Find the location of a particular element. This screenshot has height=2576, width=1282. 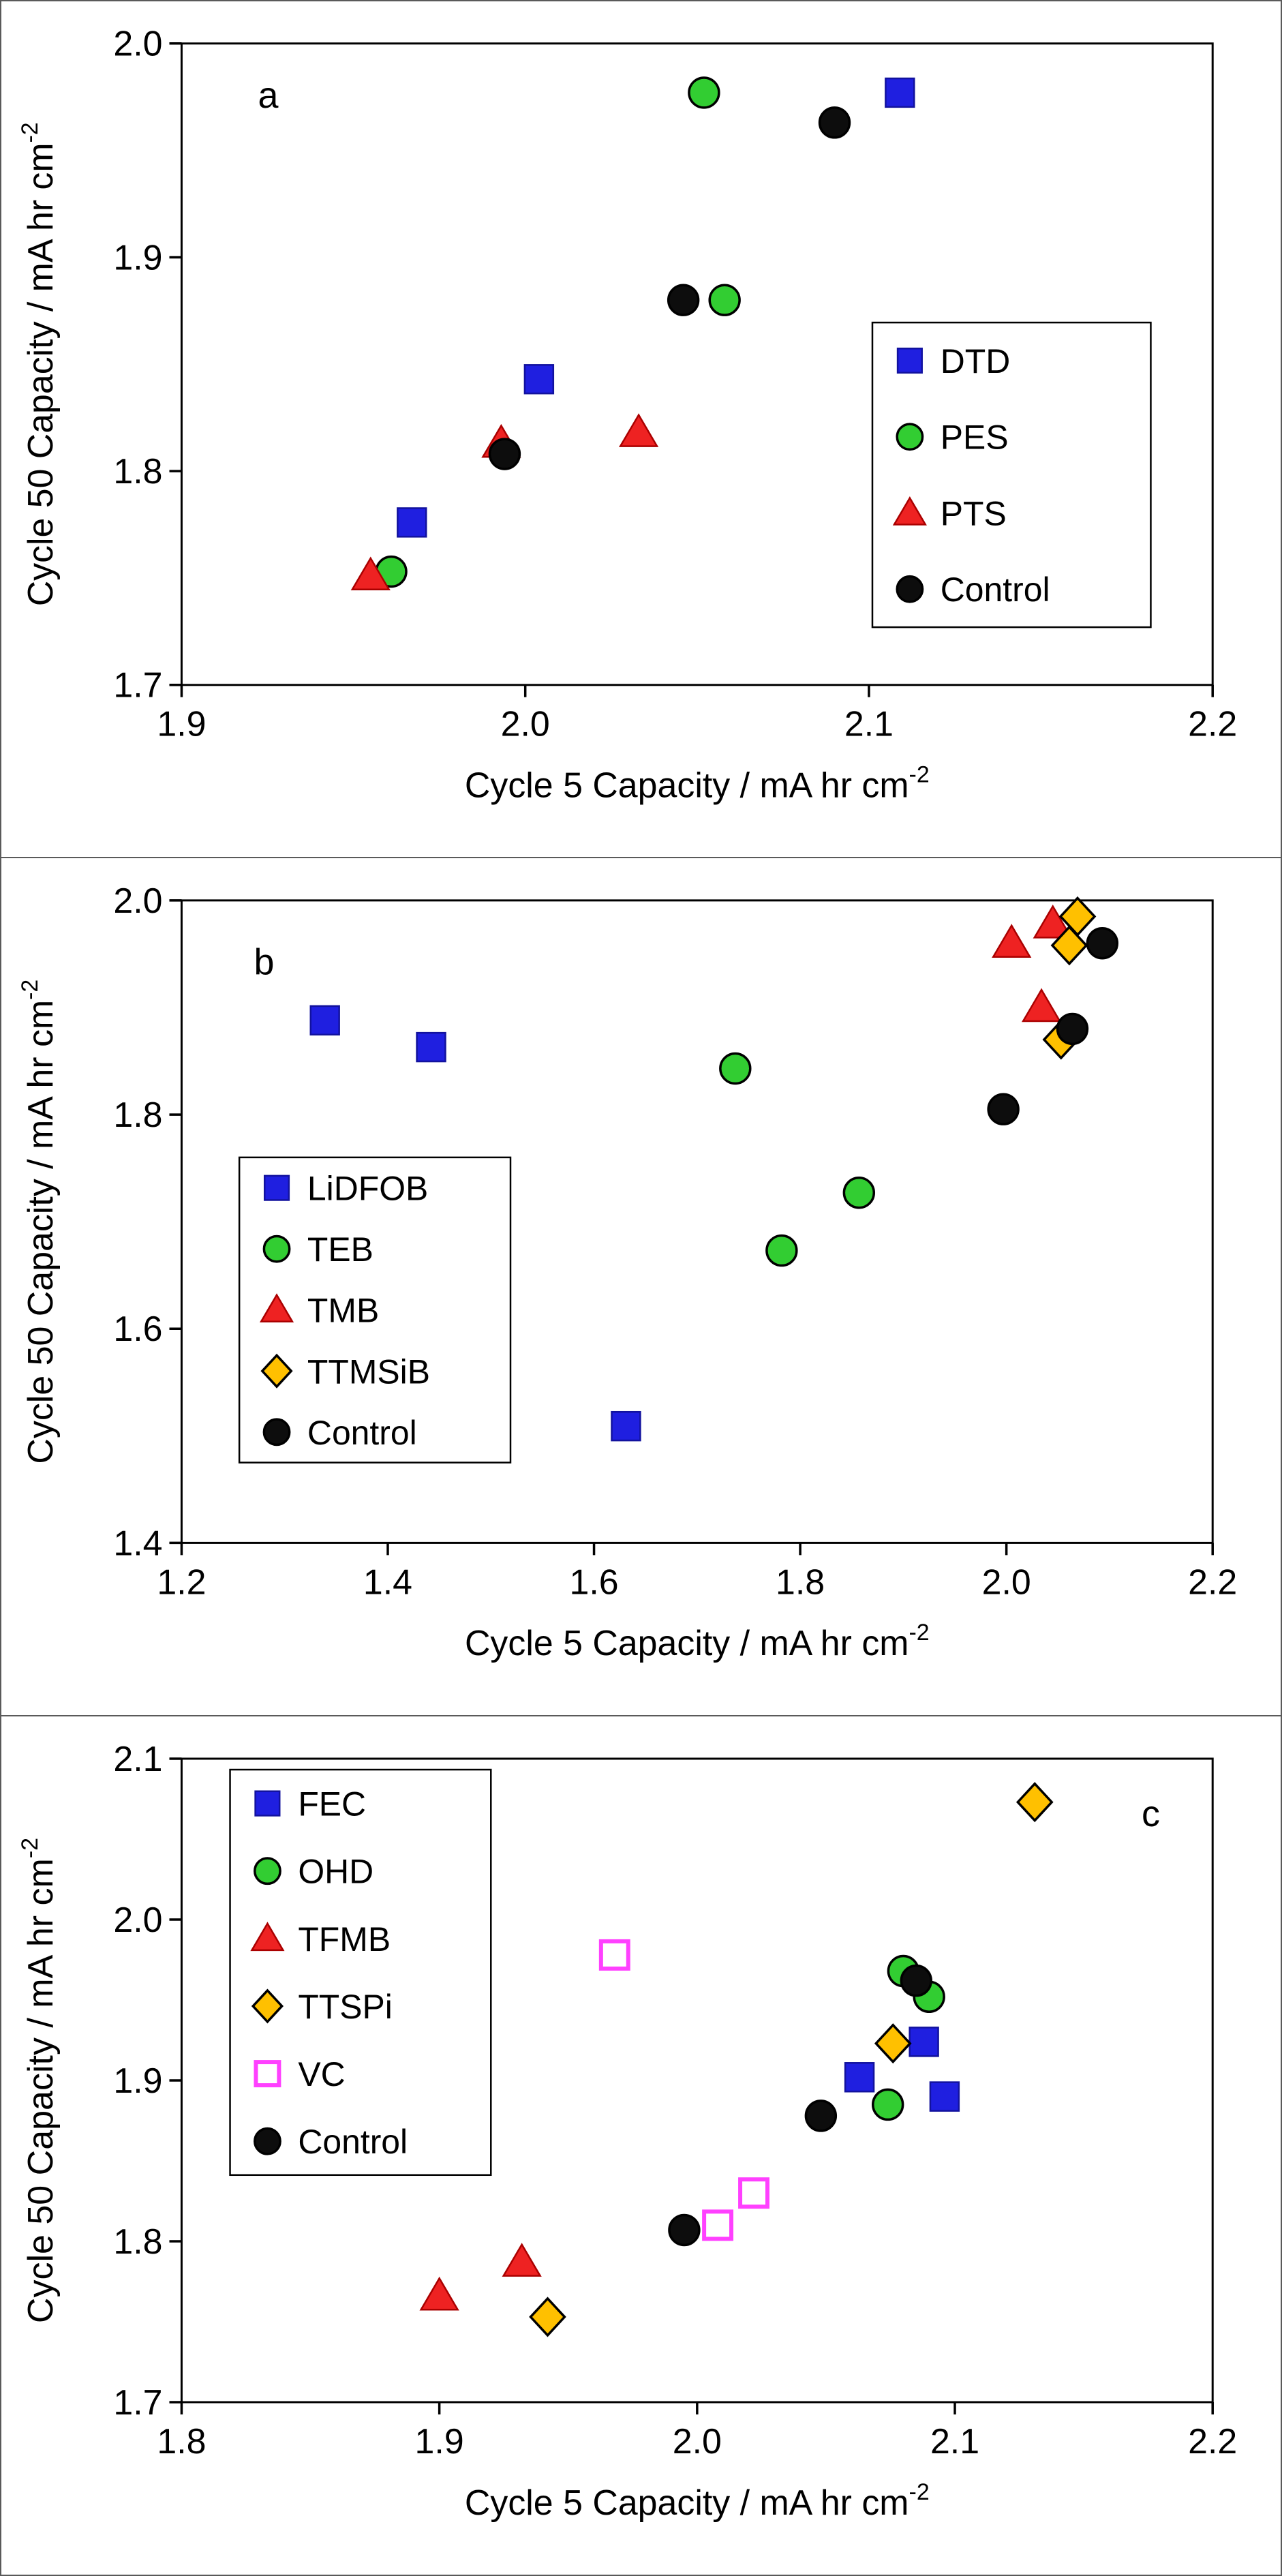

legend-item-TEB: TEB is located at coordinates (318, 1249).